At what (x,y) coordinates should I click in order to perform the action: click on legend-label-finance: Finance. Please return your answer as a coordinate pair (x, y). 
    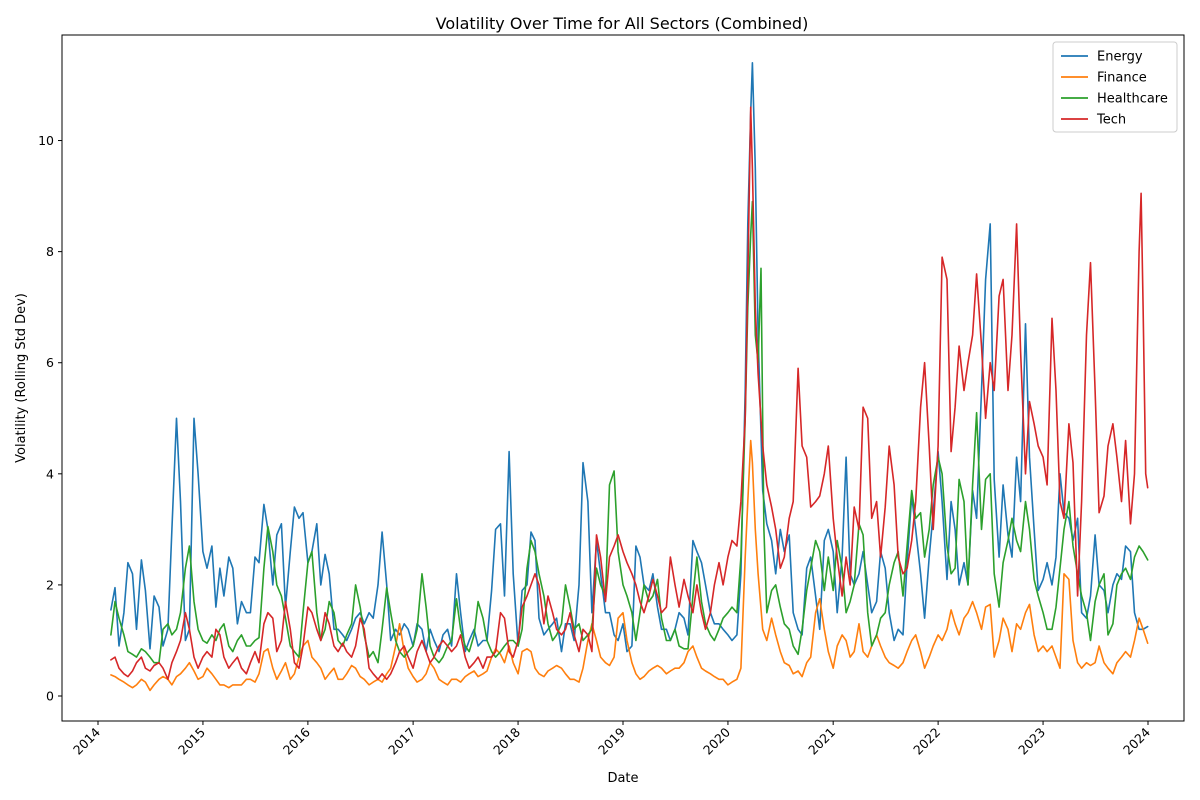
    Looking at the image, I should click on (1122, 78).